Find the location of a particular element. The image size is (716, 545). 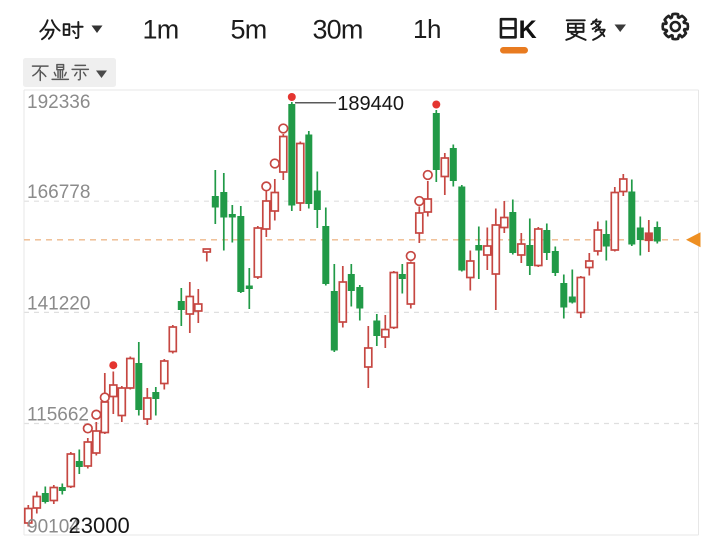

svg-text: 30m is located at coordinates (337, 30).